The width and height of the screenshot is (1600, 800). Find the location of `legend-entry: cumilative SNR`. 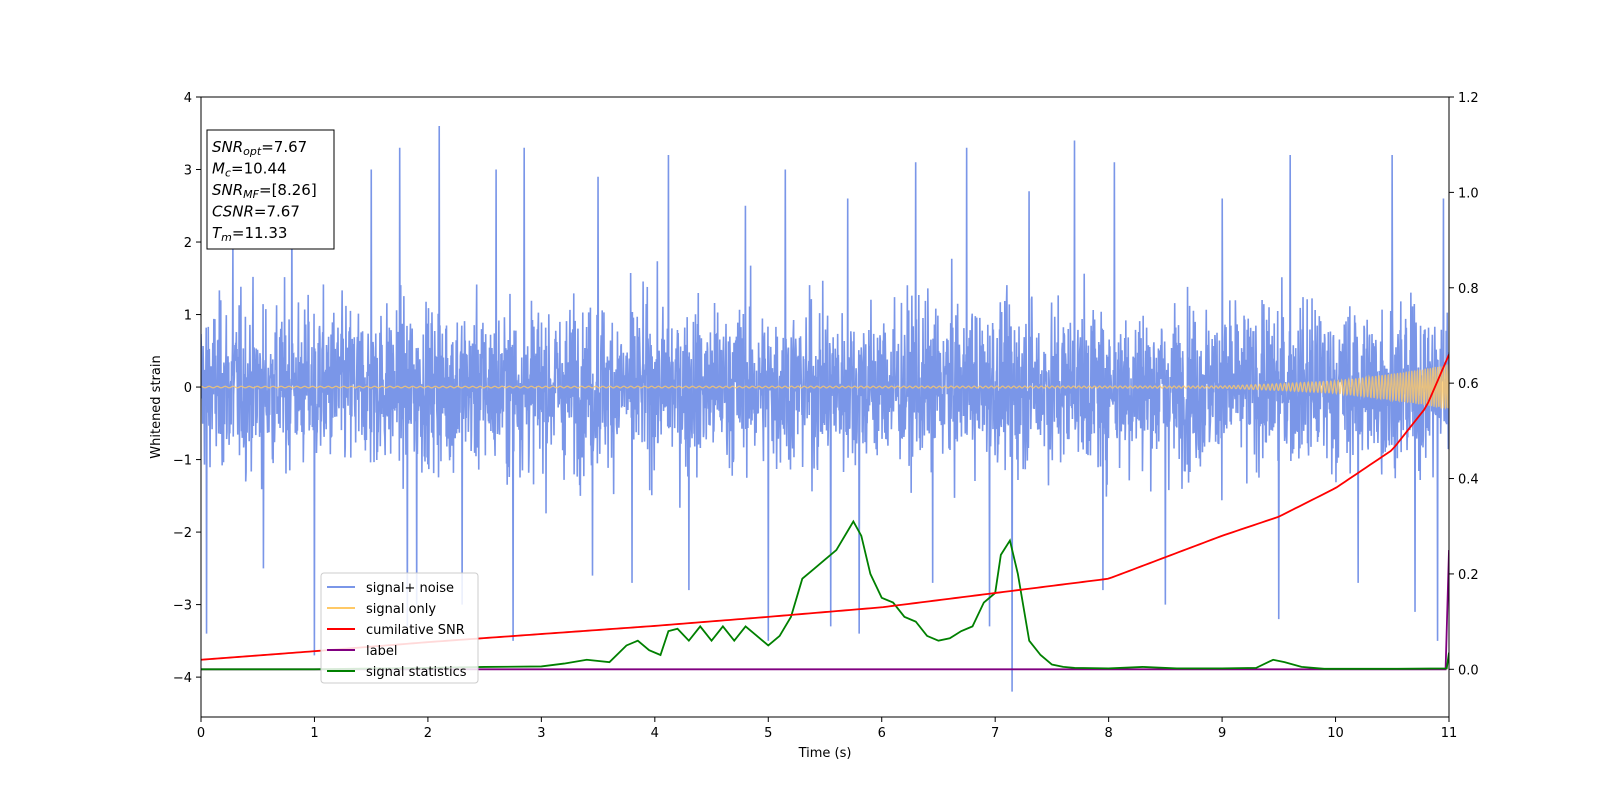

legend-entry: cumilative SNR is located at coordinates (415, 630).